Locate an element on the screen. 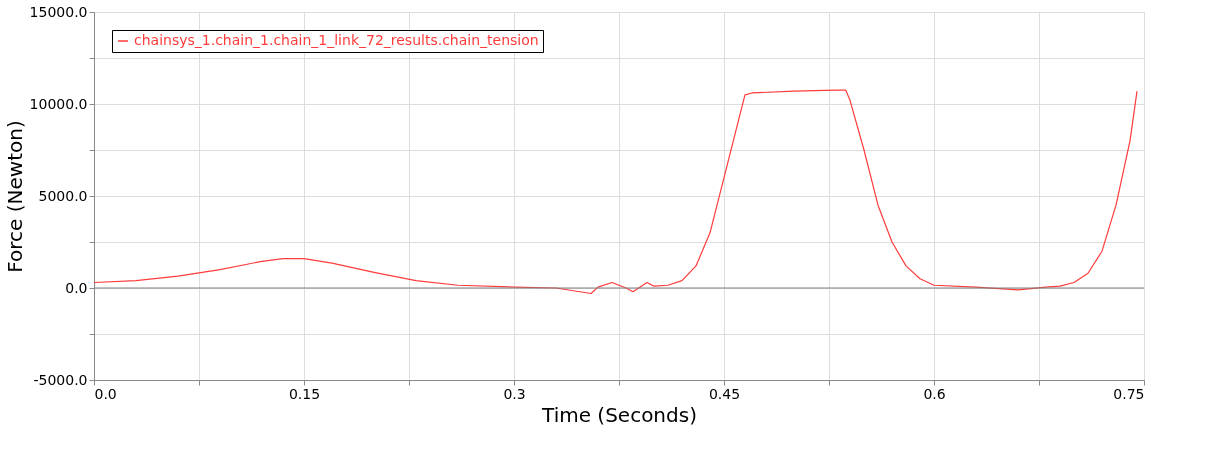  y-axis-title: Force (Newton) is located at coordinates (14, 196).